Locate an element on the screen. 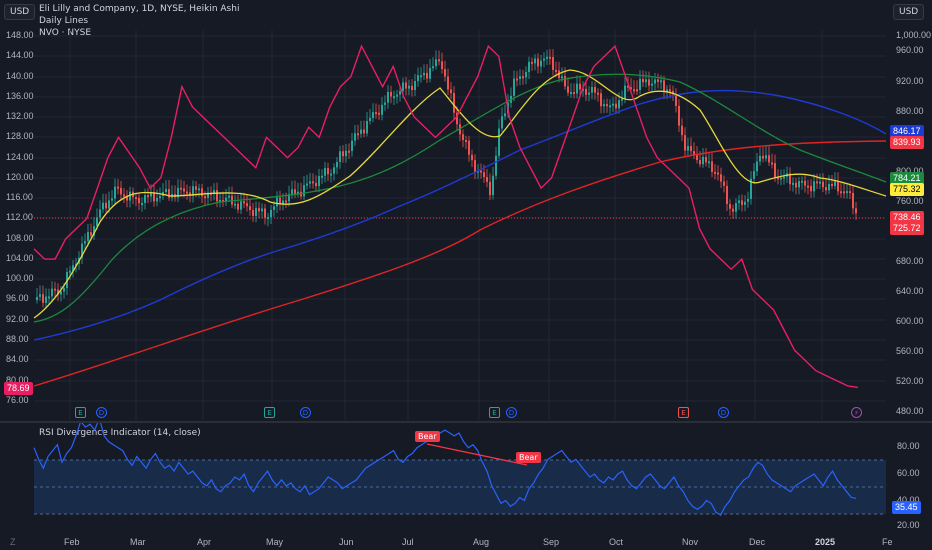 Image resolution: width=932 pixels, height=550 pixels. compare-legend-nvo: NVO · NYSE is located at coordinates (65, 33).